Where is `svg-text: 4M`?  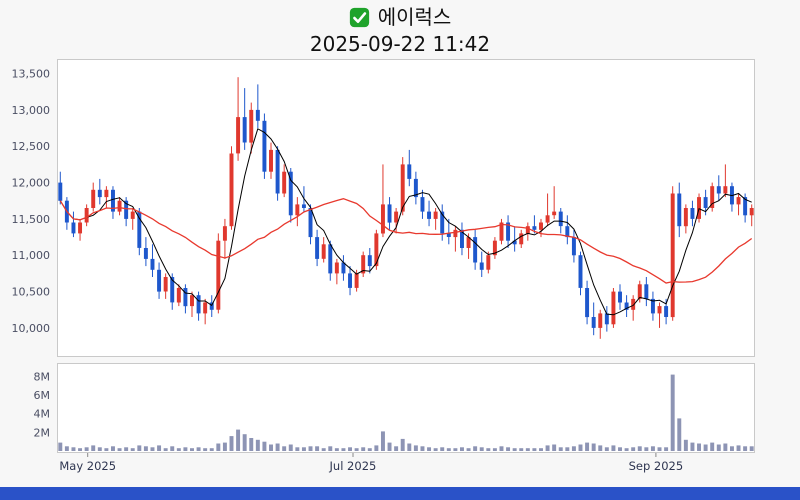 svg-text: 4M is located at coordinates (42, 414).